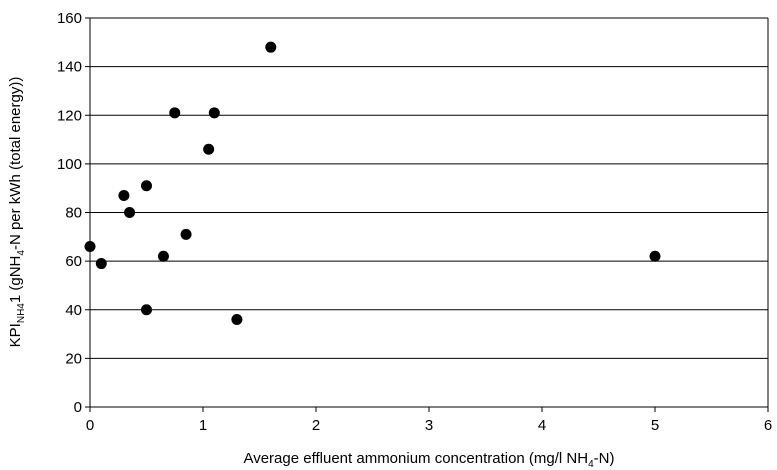  I want to click on y-tick-label: 40, so click(73, 310).